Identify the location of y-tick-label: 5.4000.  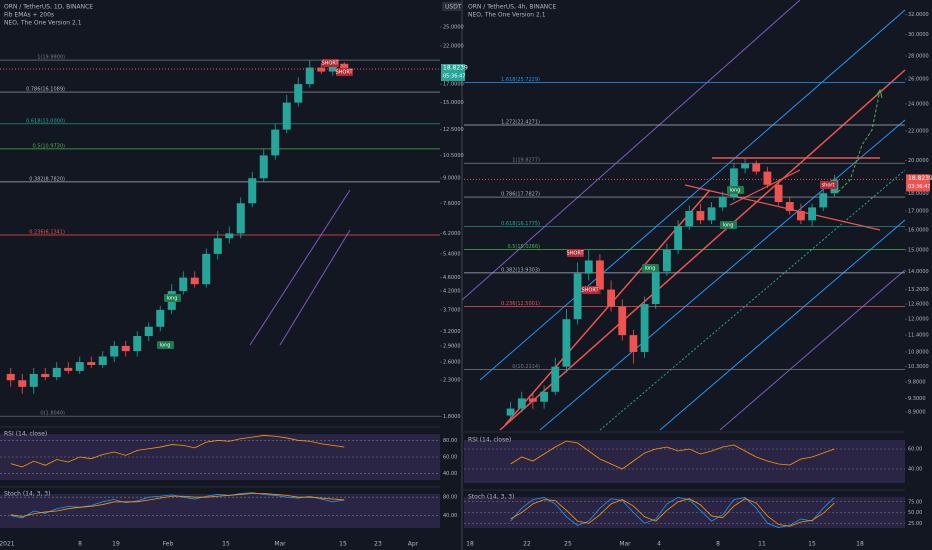
(452, 254).